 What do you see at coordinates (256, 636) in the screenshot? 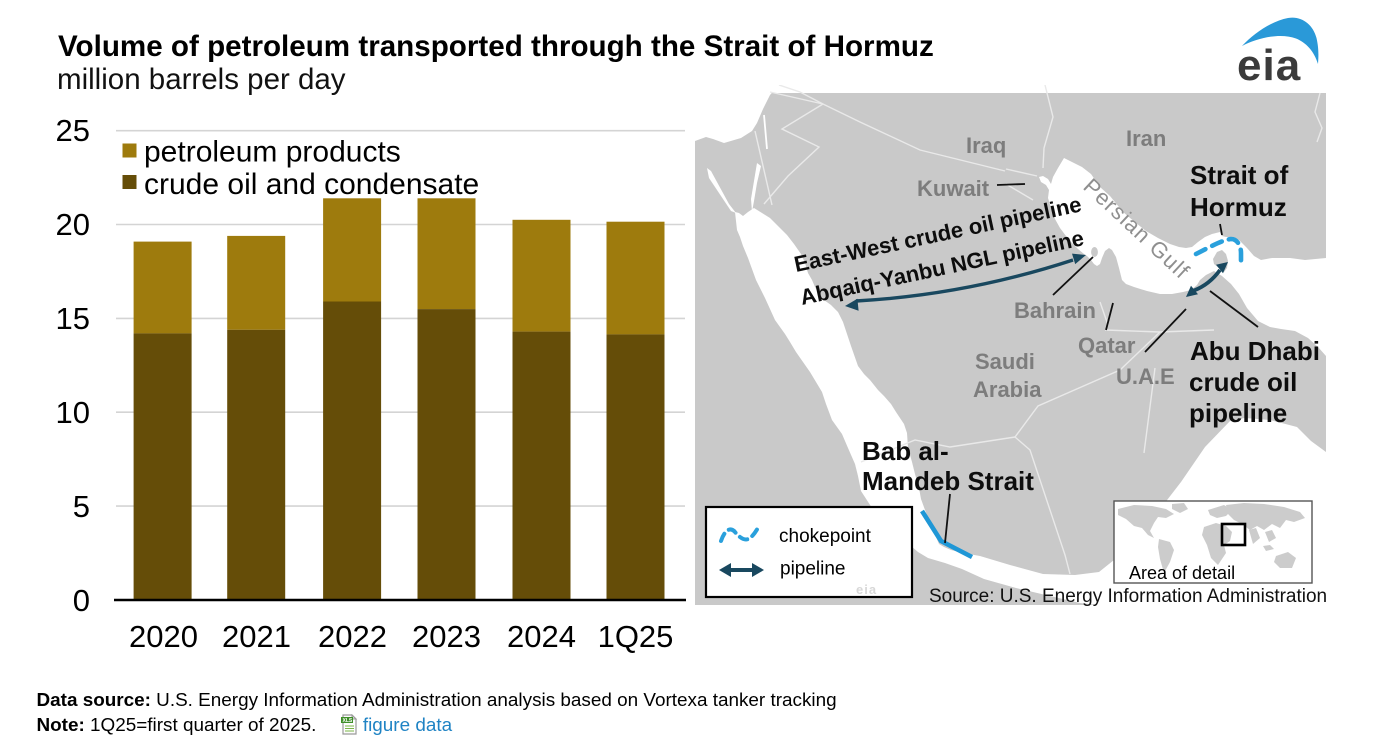
I see `svg-text: 2021` at bounding box center [256, 636].